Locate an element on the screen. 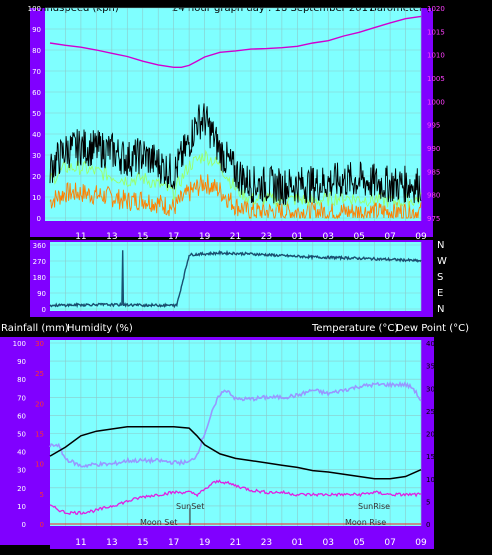  rain-tick-label: 25 is located at coordinates (39, 374).